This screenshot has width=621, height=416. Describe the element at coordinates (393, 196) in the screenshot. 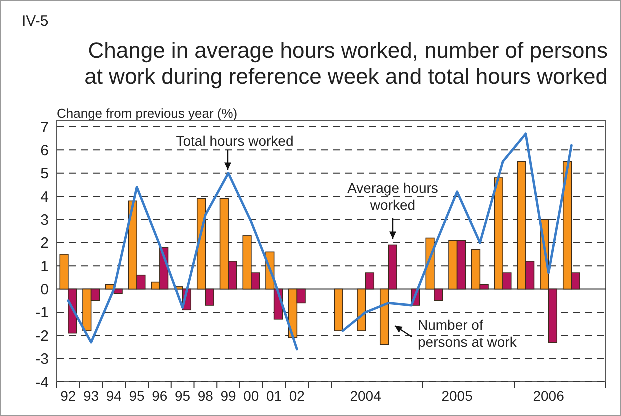

I see `text: Average hours worked` at that location.